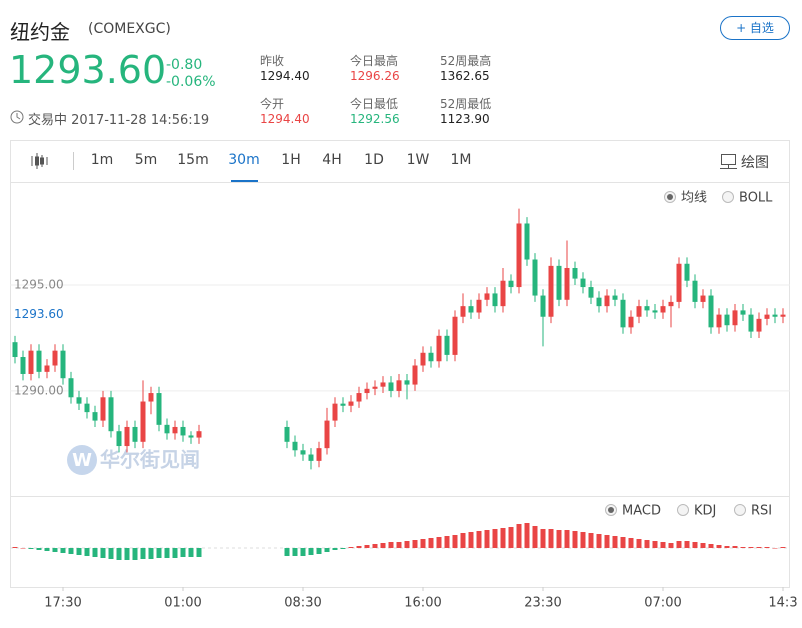  What do you see at coordinates (291, 160) in the screenshot?
I see `period: 1H` at bounding box center [291, 160].